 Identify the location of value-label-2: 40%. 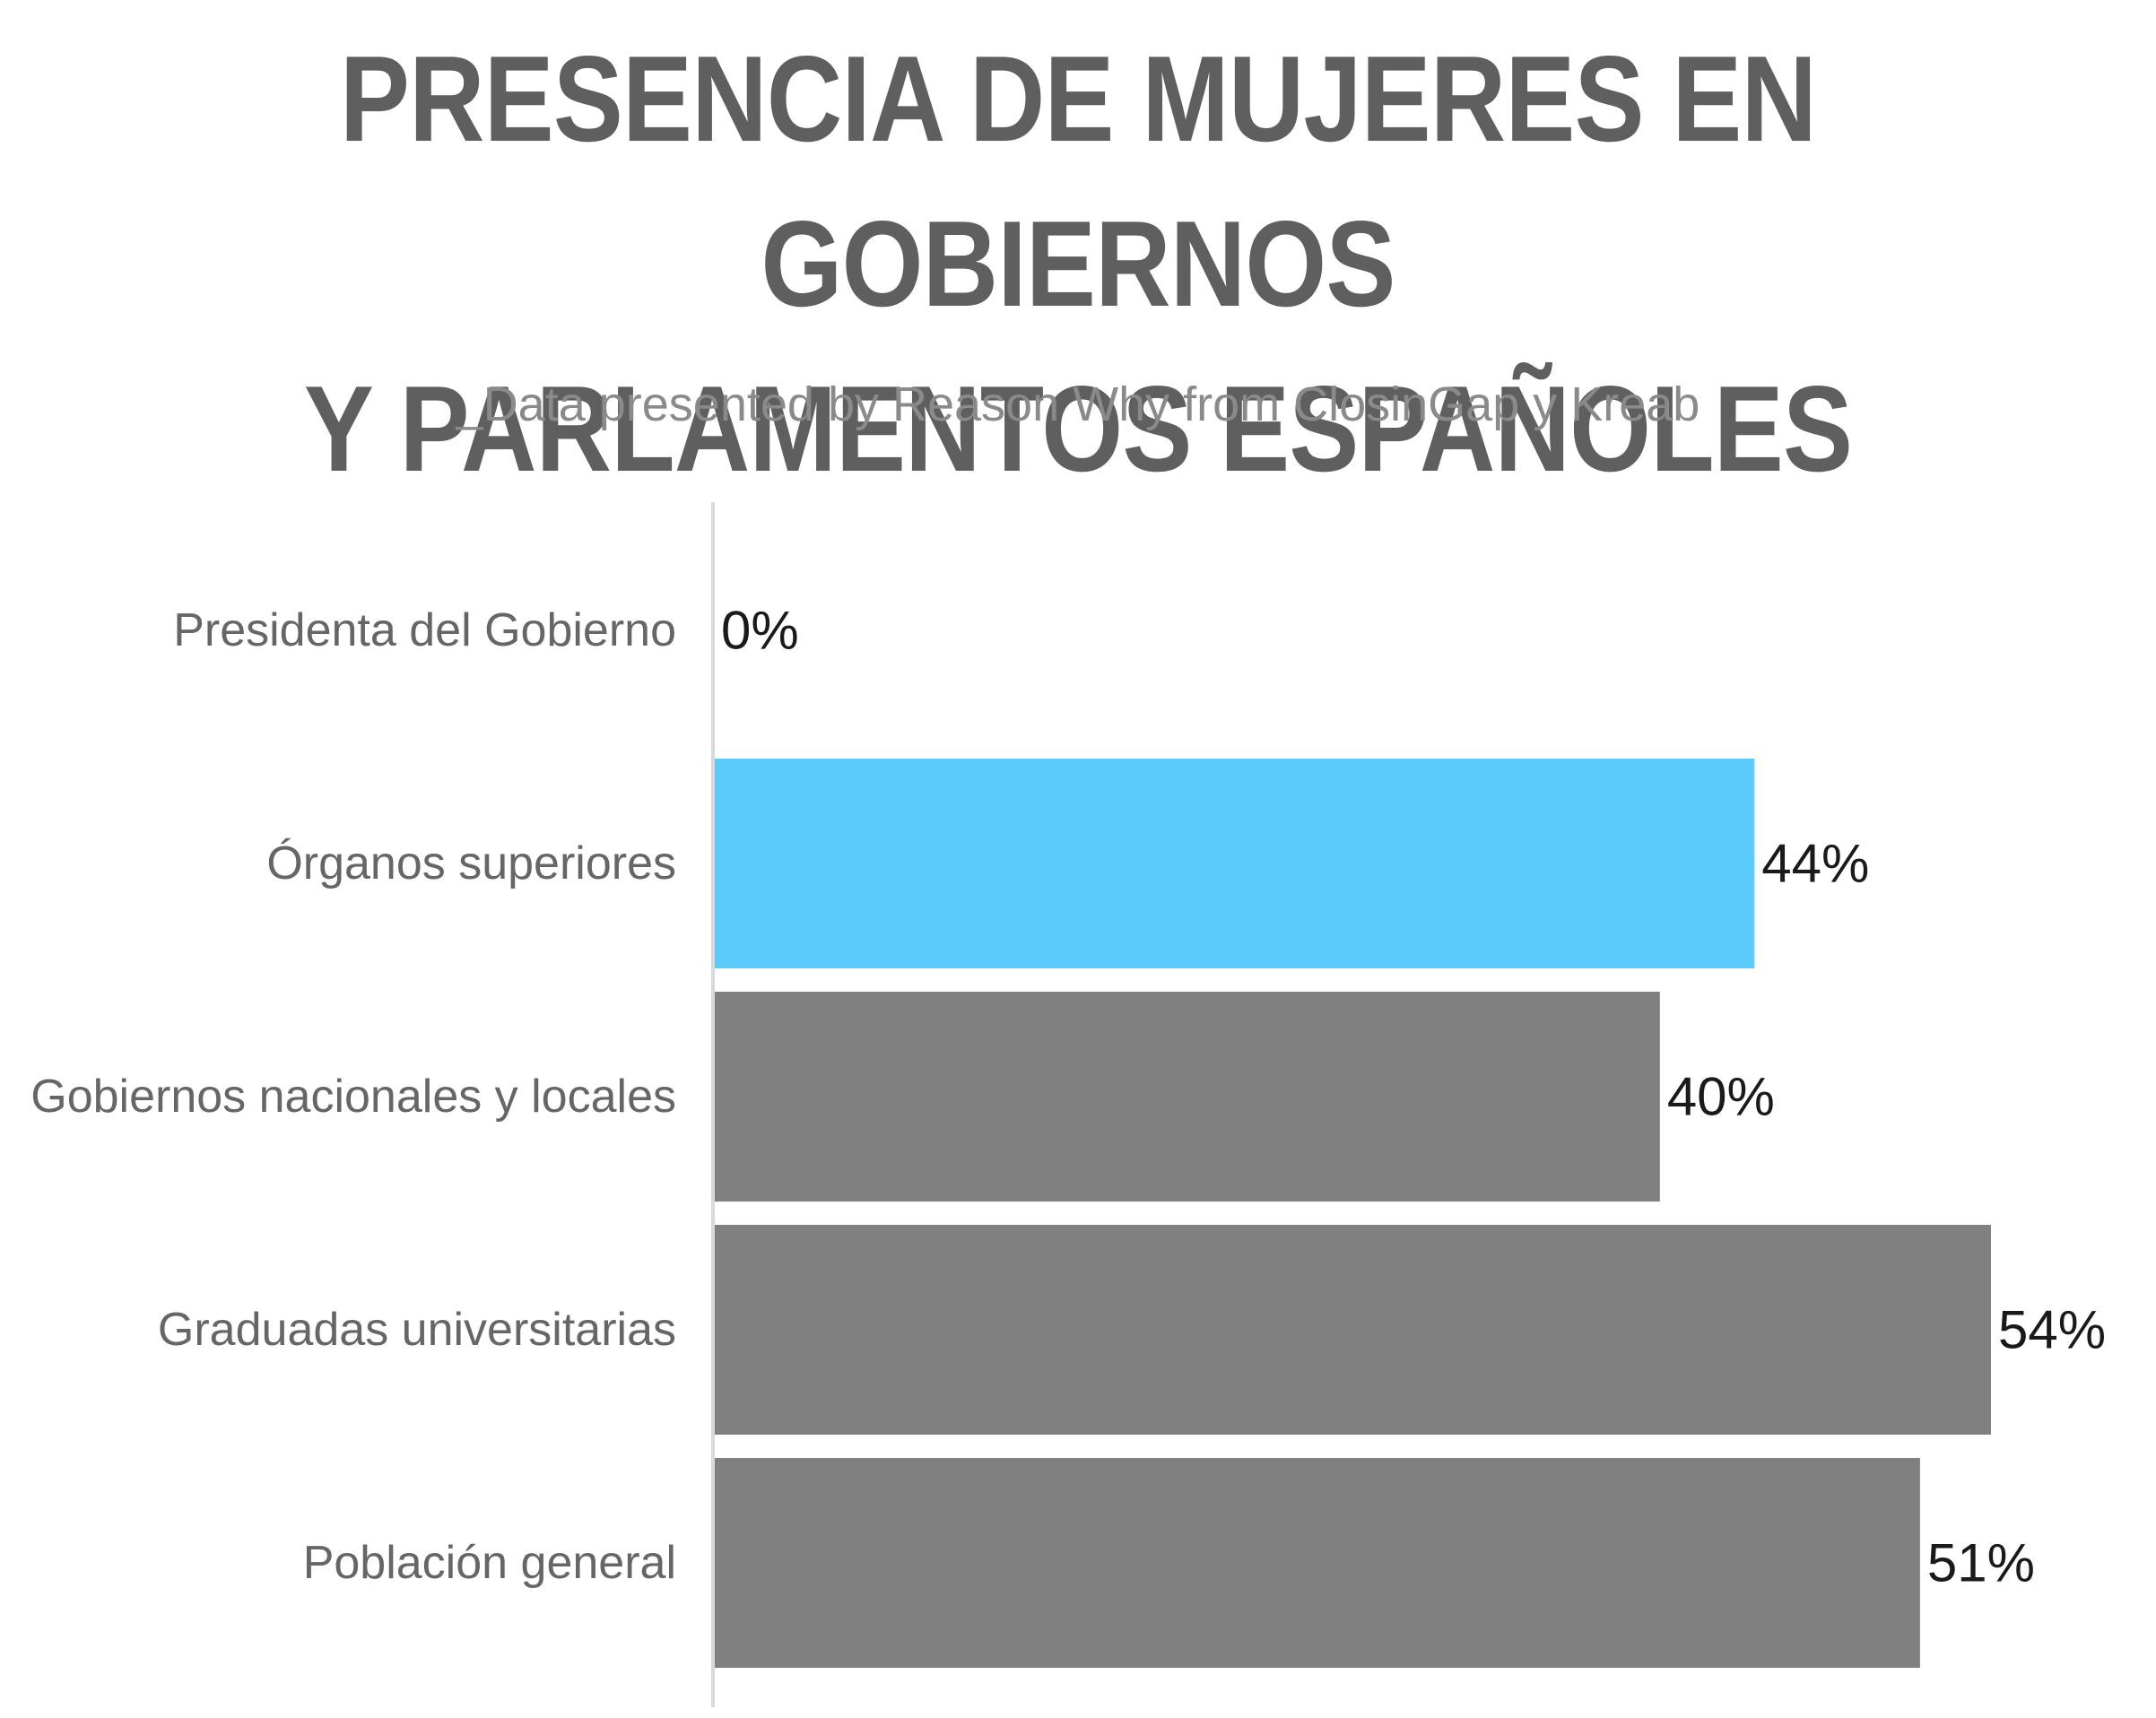
(1721, 1097).